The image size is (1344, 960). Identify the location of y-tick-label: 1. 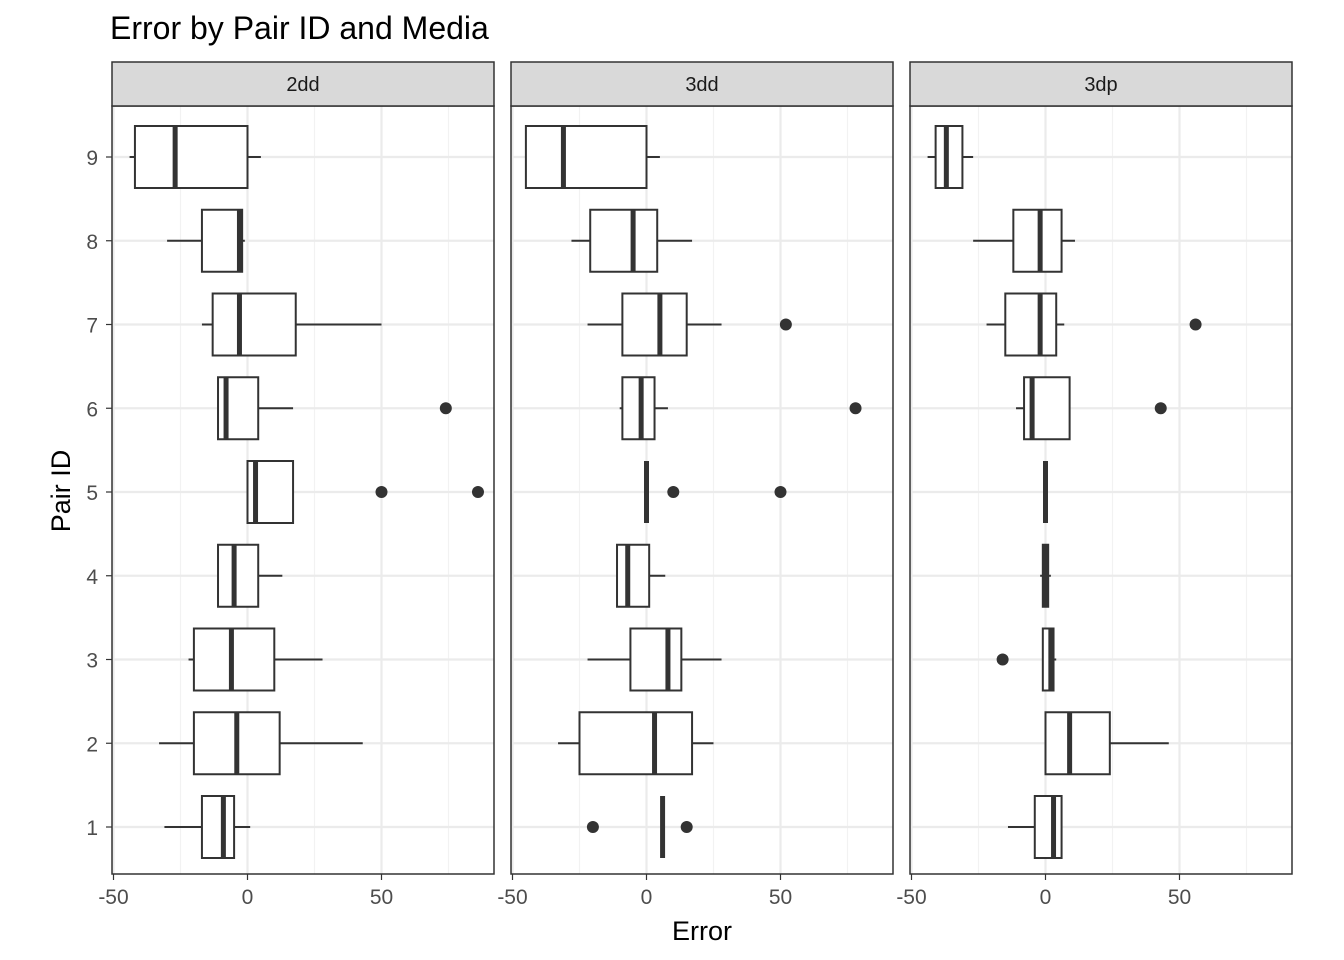
(92, 828).